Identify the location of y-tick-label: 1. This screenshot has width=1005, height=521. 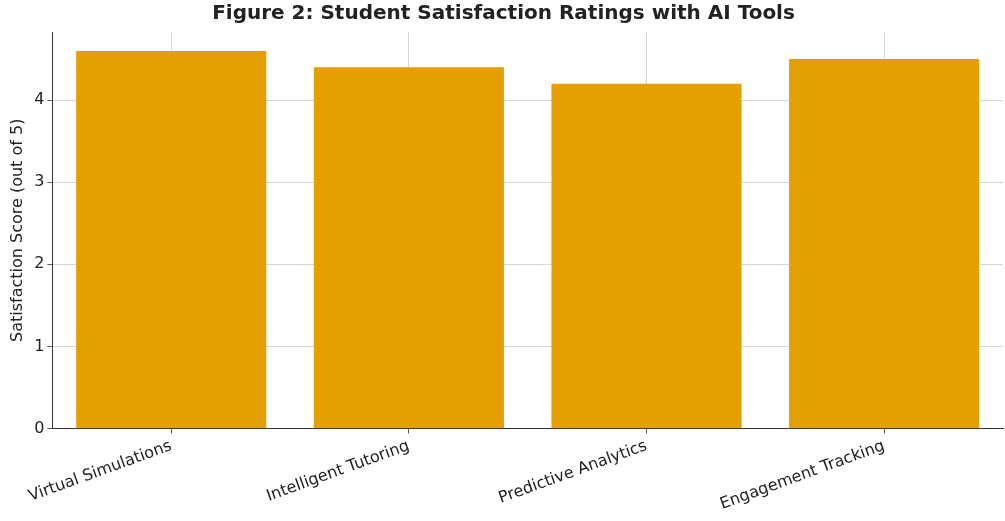
(39, 345).